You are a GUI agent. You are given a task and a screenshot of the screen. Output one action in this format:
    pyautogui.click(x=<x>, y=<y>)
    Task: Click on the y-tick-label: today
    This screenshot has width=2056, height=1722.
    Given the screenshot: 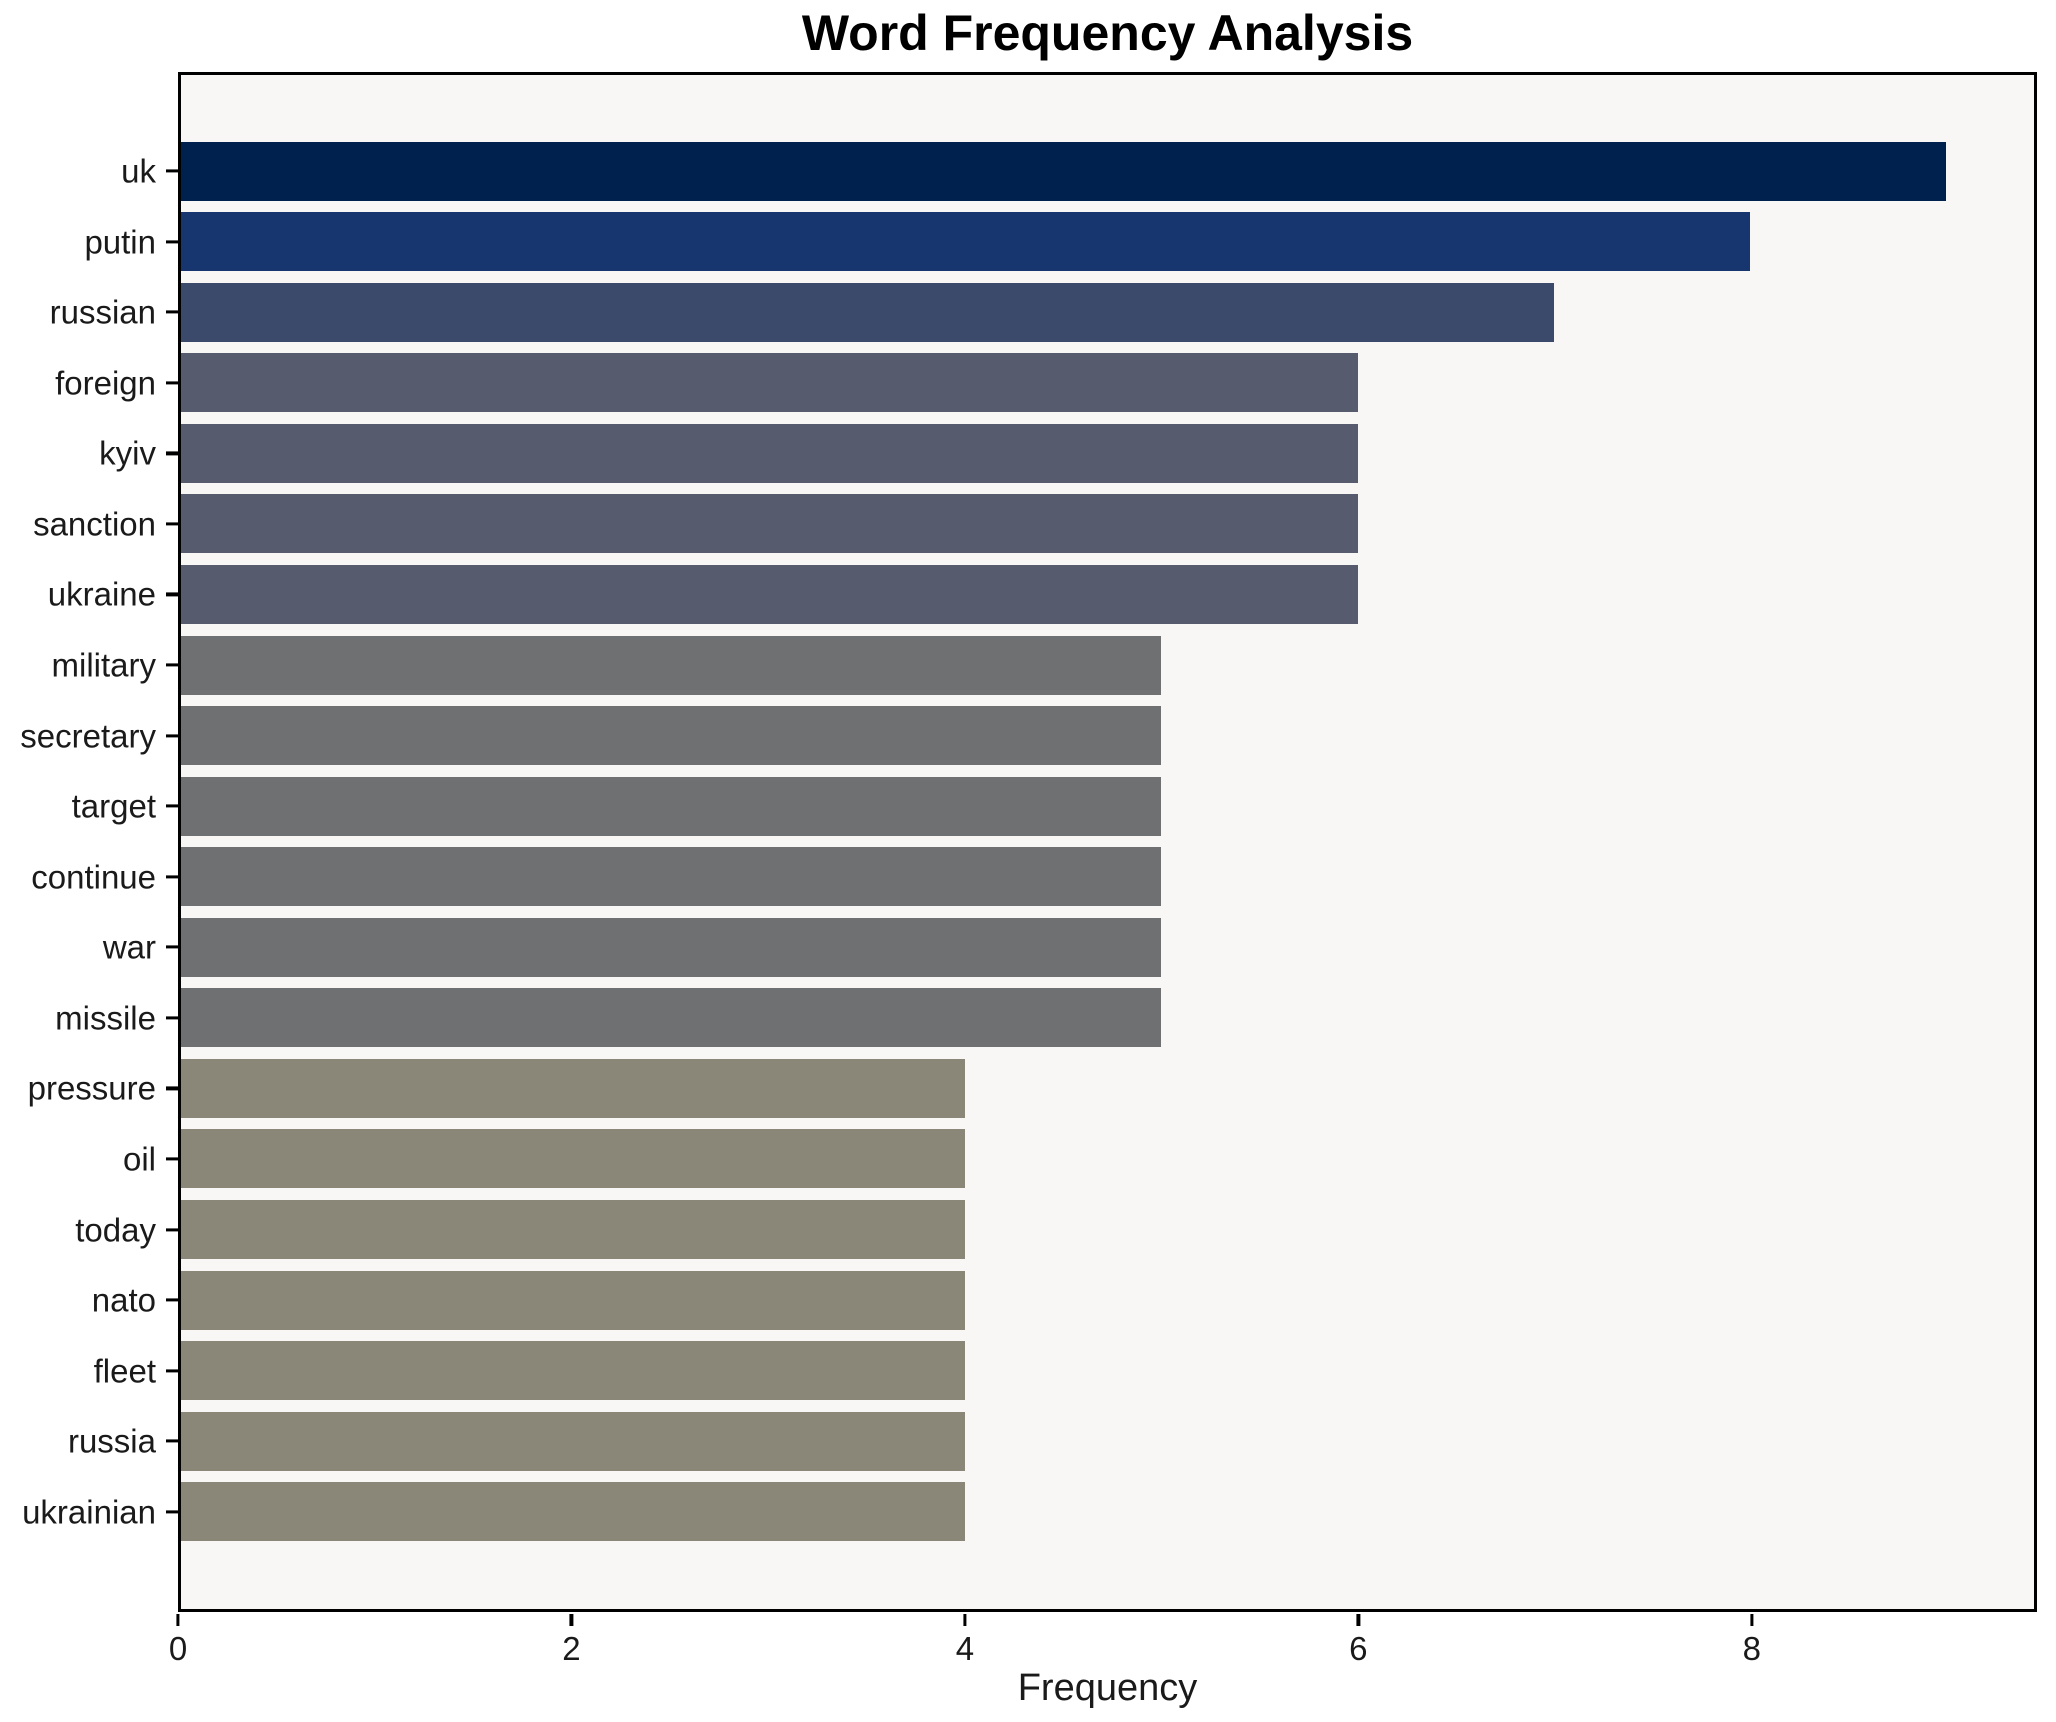 What is the action you would take?
    pyautogui.click(x=115, y=1230)
    